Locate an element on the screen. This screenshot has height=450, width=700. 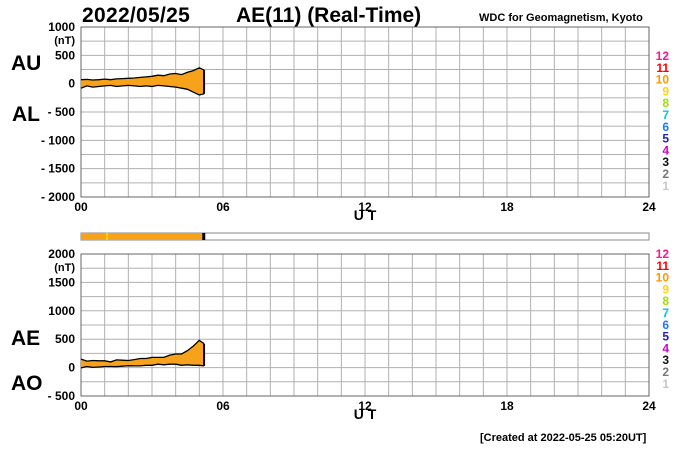
station-strip-mark is located at coordinates (107, 236).